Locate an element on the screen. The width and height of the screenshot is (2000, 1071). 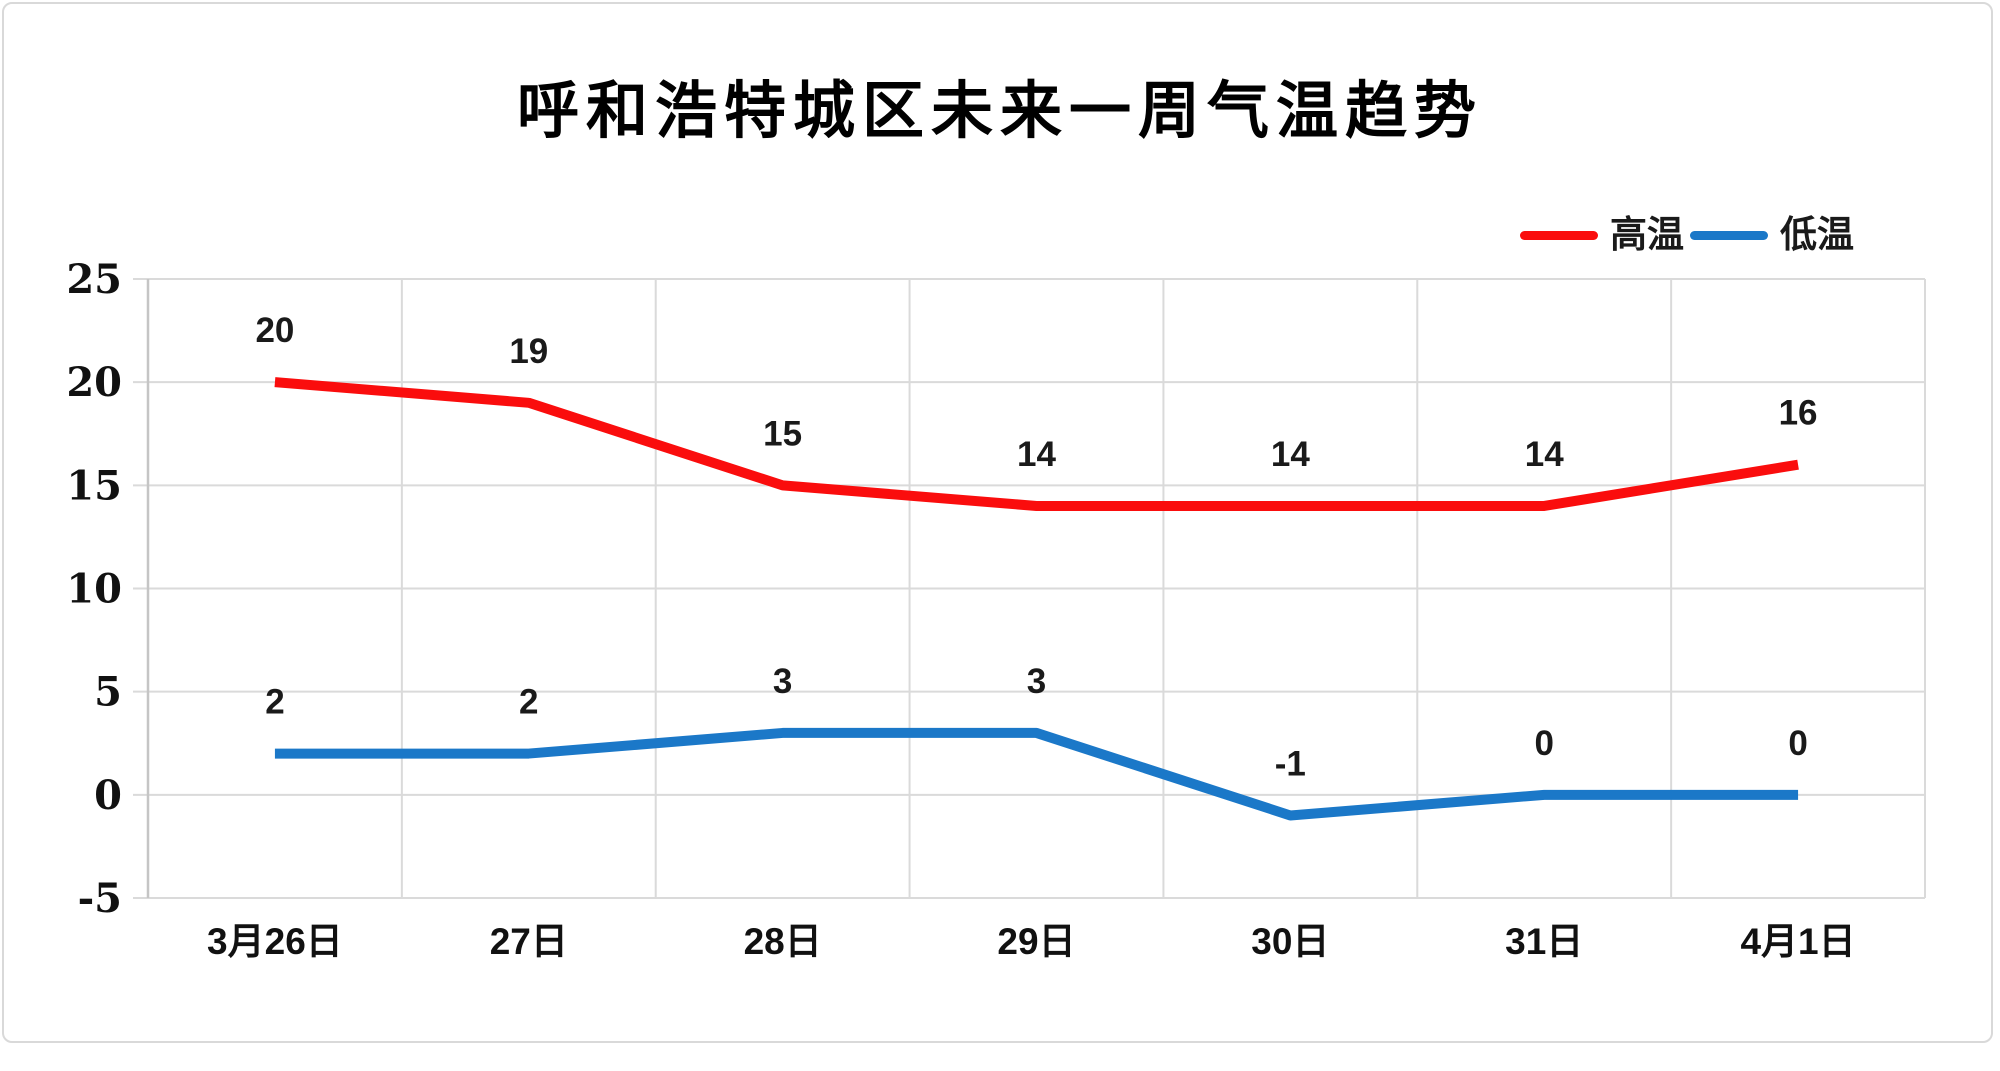
legend-item-low-temp: 低温 is located at coordinates (1772, 235).